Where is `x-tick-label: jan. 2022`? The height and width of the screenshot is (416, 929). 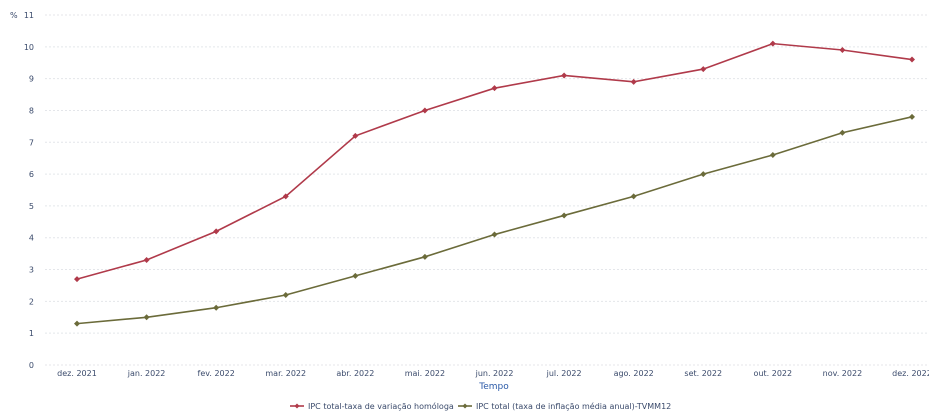
x-tick-label: jan. 2022 is located at coordinates (146, 373).